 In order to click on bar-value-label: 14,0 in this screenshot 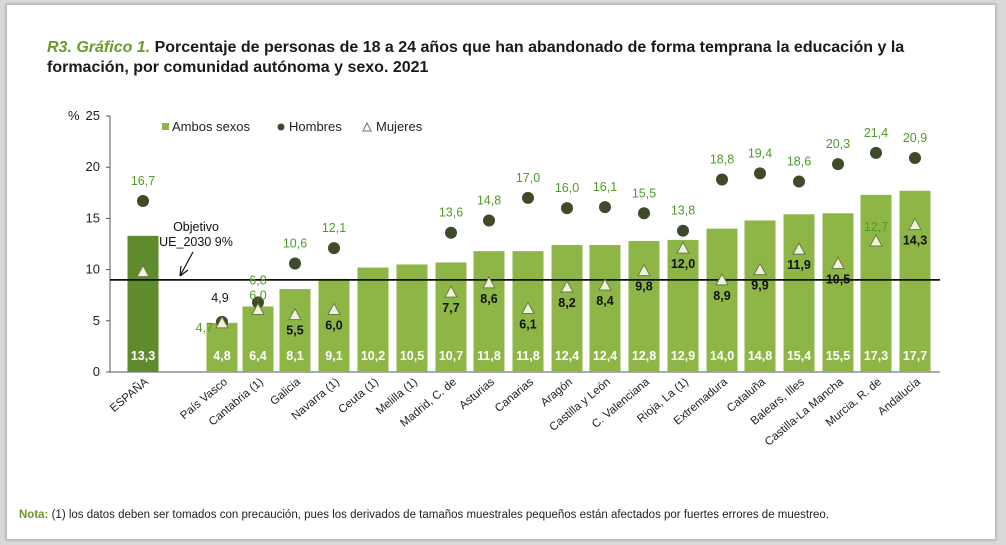, I will do `click(722, 356)`.